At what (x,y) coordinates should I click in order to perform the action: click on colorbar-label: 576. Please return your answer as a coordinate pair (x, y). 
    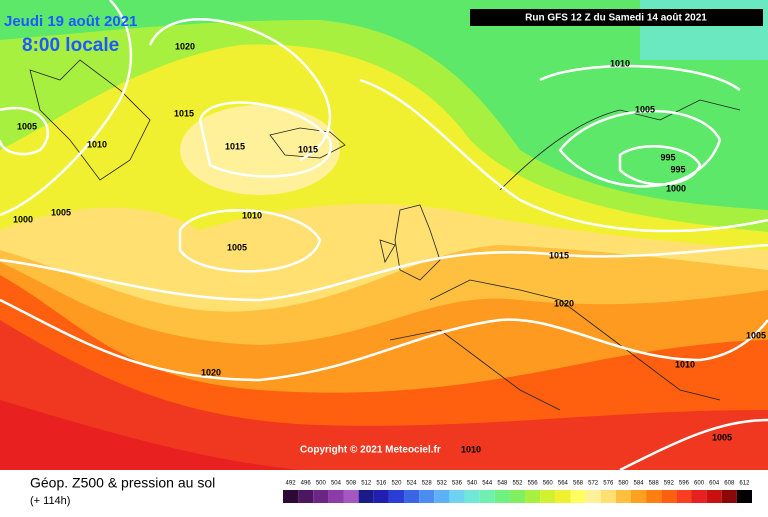
    Looking at the image, I should click on (608, 484).